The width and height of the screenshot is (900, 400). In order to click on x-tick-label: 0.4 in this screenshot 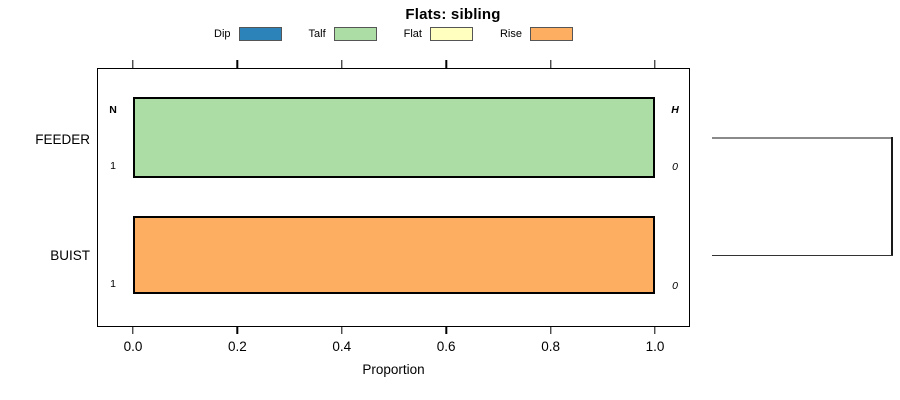, I will do `click(342, 346)`.